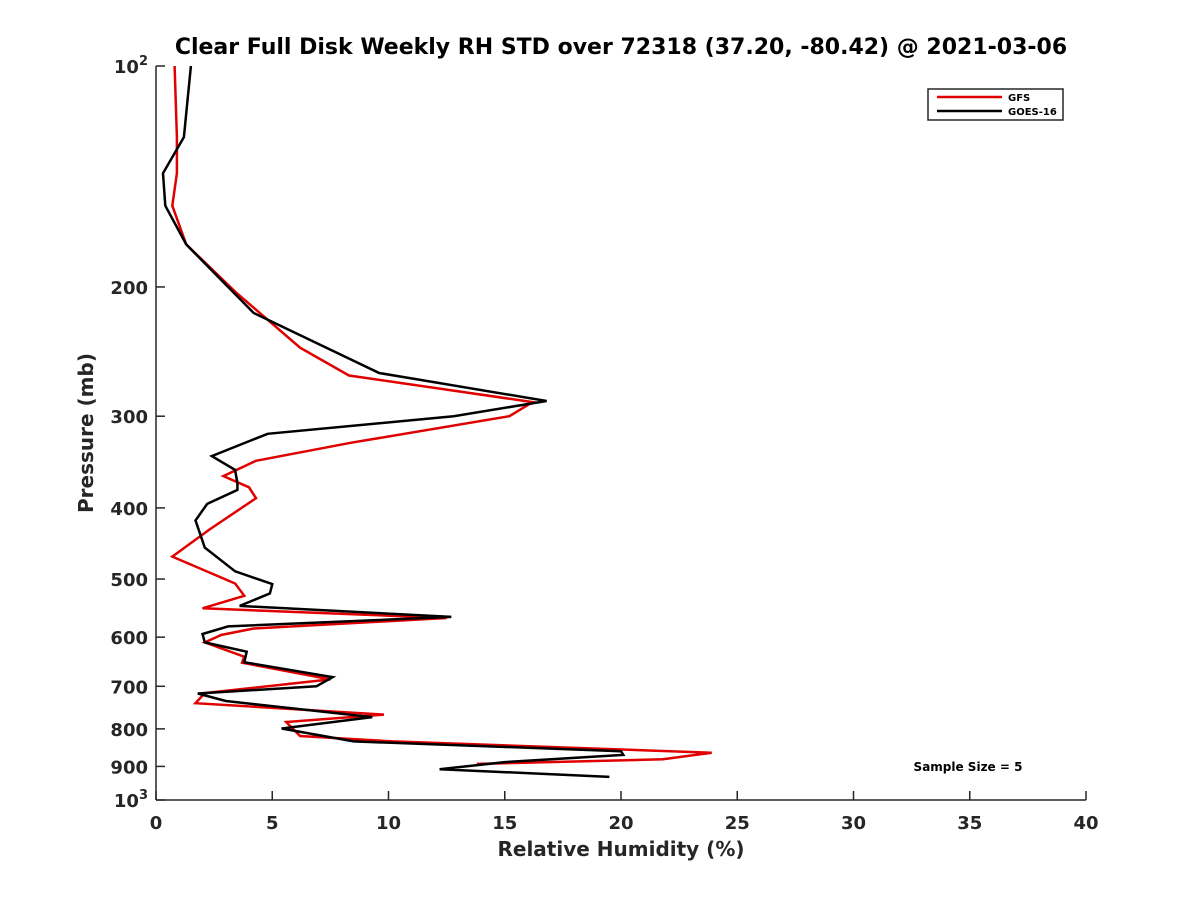 Image resolution: width=1200 pixels, height=900 pixels. What do you see at coordinates (504, 823) in the screenshot?
I see `x-tick-label: 15` at bounding box center [504, 823].